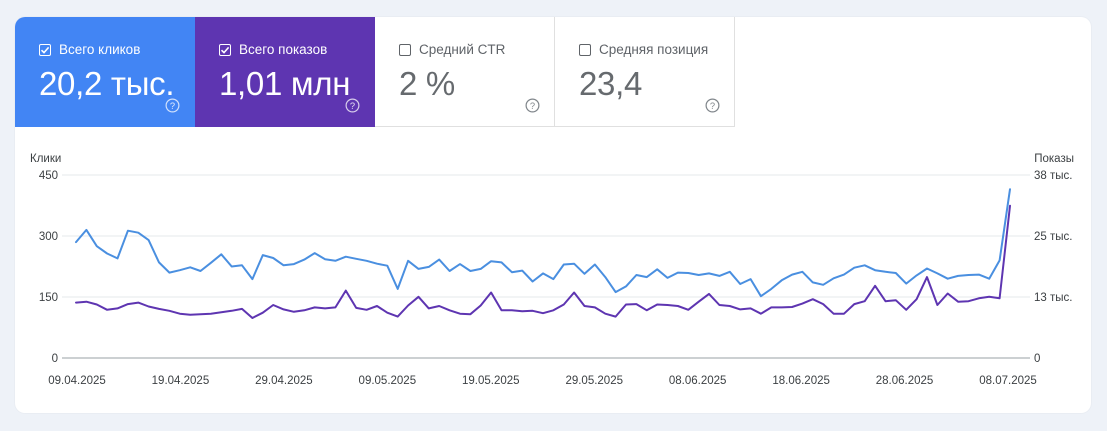 The height and width of the screenshot is (431, 1107). Describe the element at coordinates (645, 72) in the screenshot. I see `metric-average-position: Средняя позиция 23,4 ?` at that location.